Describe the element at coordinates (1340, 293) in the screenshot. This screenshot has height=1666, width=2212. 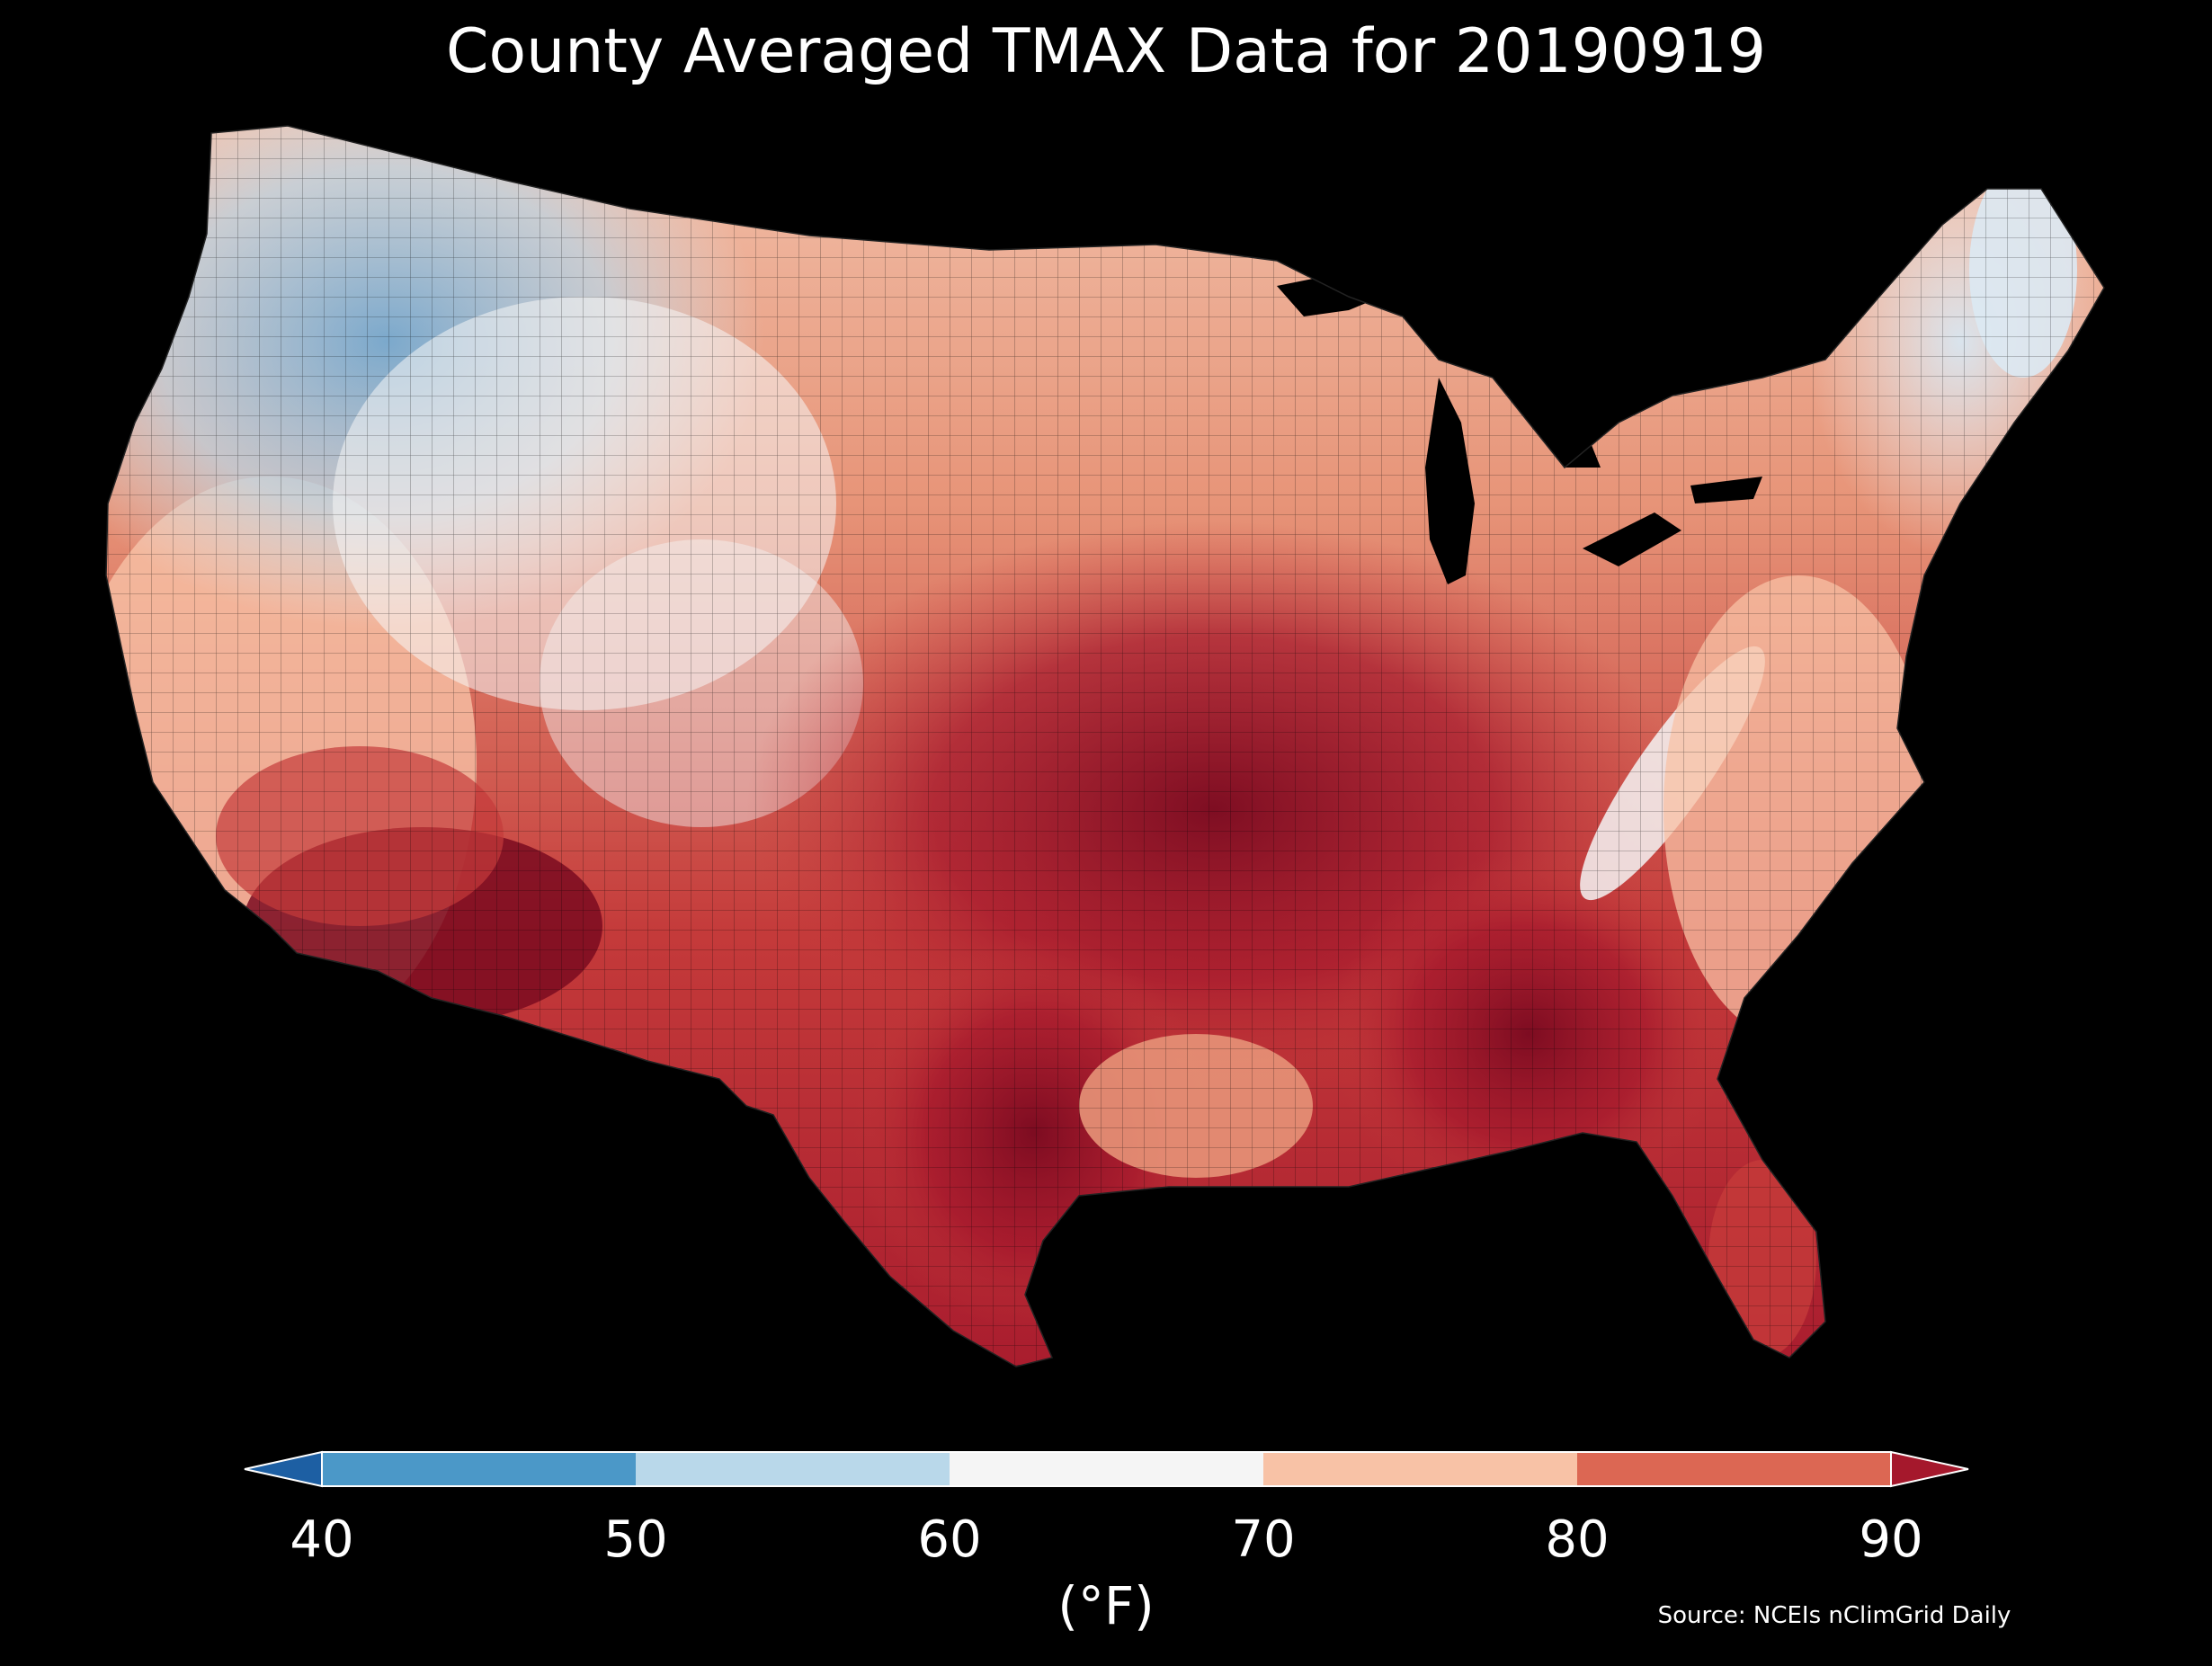
I see `lake-superior` at that location.